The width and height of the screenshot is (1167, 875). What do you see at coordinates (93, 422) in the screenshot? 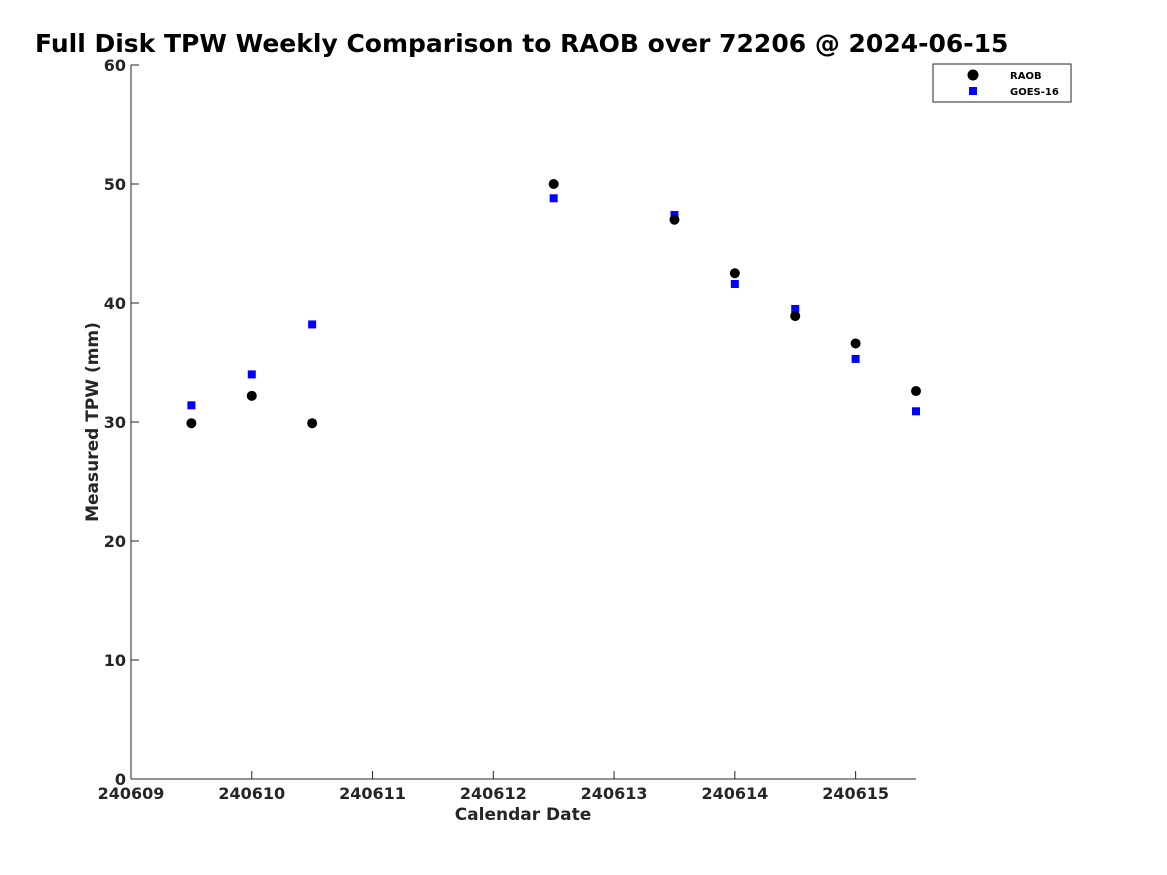
I see `y-axis-label: Measured TPW (mm)` at bounding box center [93, 422].